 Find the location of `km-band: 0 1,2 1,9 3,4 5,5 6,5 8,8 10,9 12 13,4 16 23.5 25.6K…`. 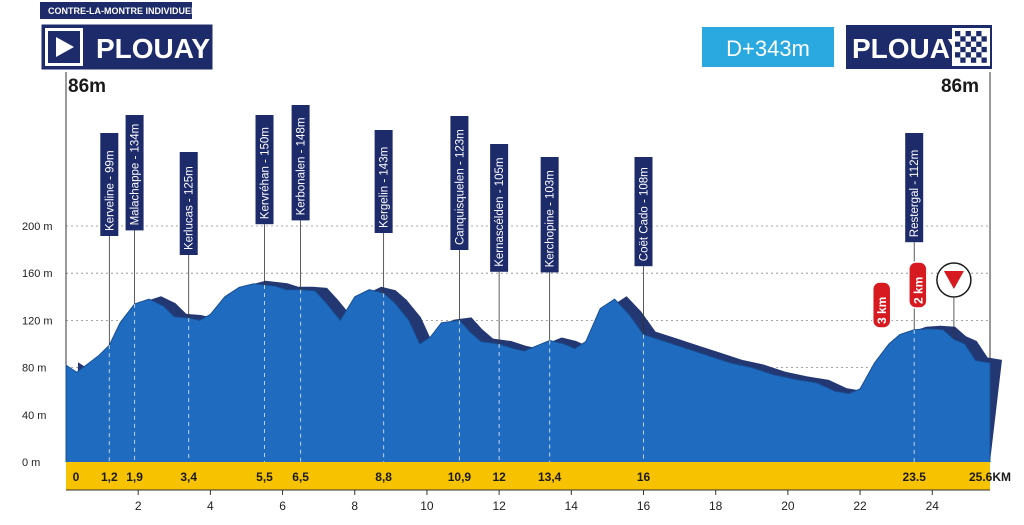

km-band: 0 1,2 1,9 3,4 5,5 6,5 8,8 10,9 12 13,4 16 23.5 25.6K… is located at coordinates (538, 476).